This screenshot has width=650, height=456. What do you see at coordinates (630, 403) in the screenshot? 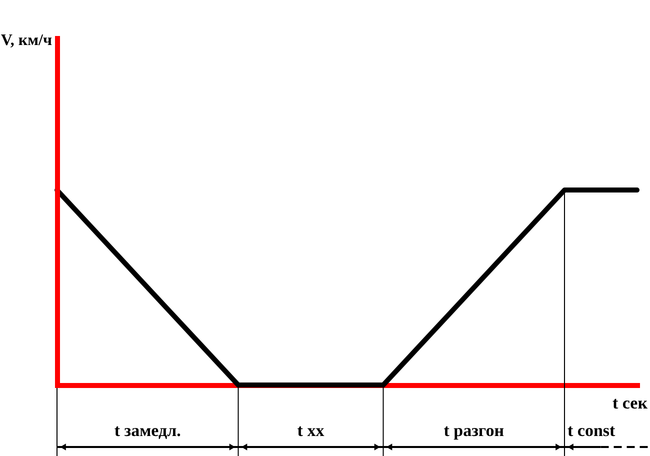
I see `x-axis-title: t сек` at bounding box center [630, 403].